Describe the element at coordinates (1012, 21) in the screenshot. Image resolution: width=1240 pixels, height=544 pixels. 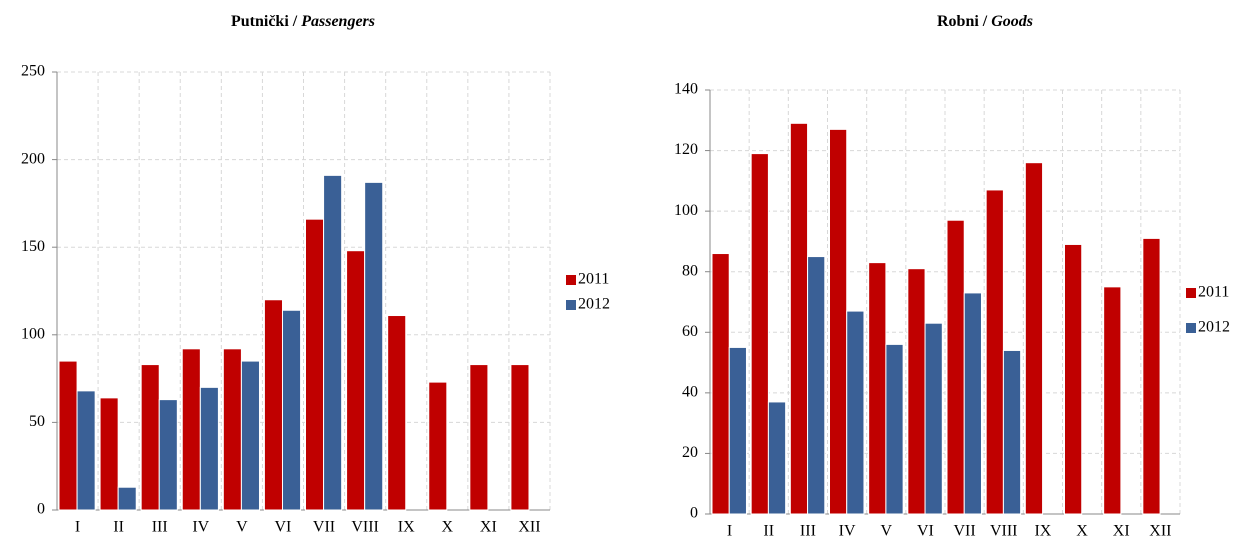
I see `title-part: Goods` at that location.